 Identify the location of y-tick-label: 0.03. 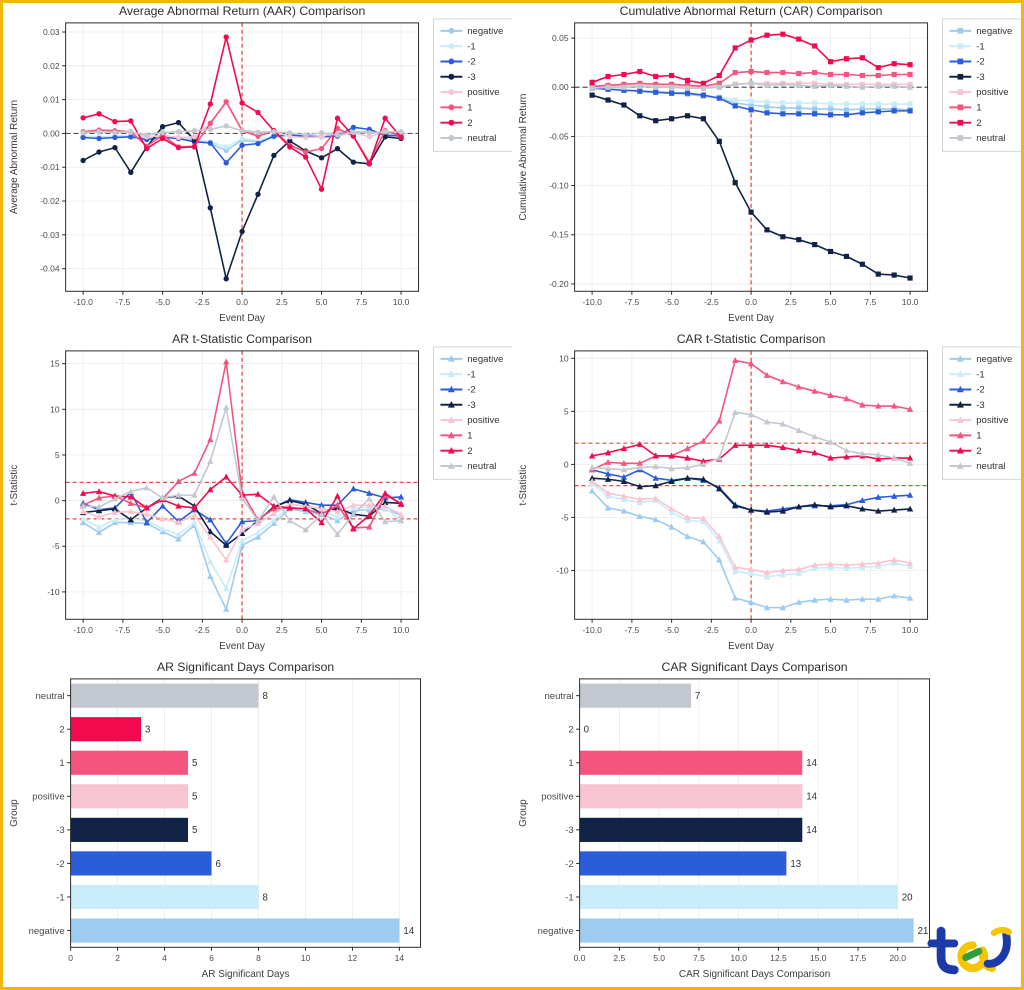
(51, 32).